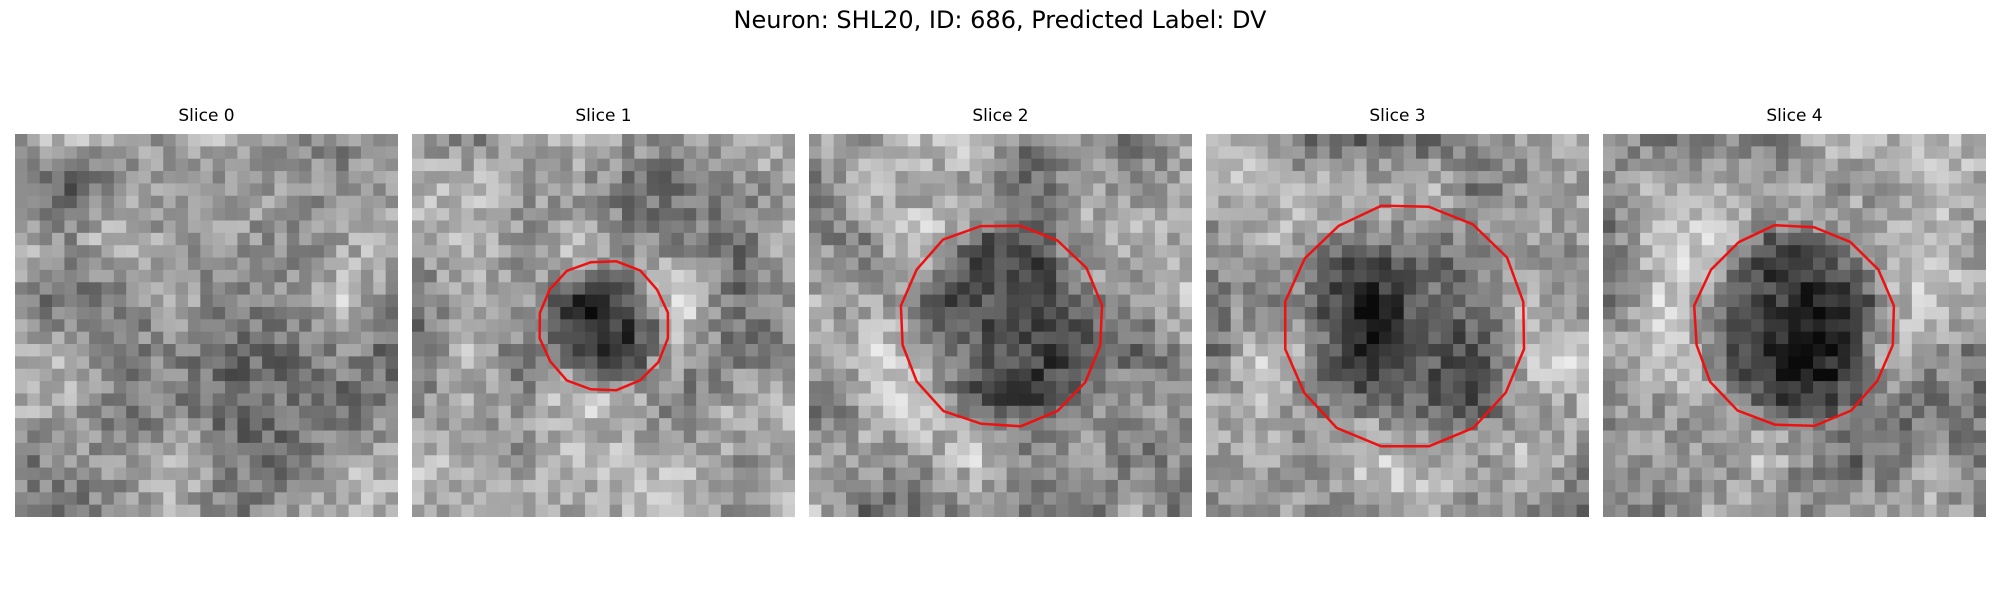 This screenshot has height=600, width=2000. Describe the element at coordinates (1794, 116) in the screenshot. I see `slice-title: Slice 4` at that location.